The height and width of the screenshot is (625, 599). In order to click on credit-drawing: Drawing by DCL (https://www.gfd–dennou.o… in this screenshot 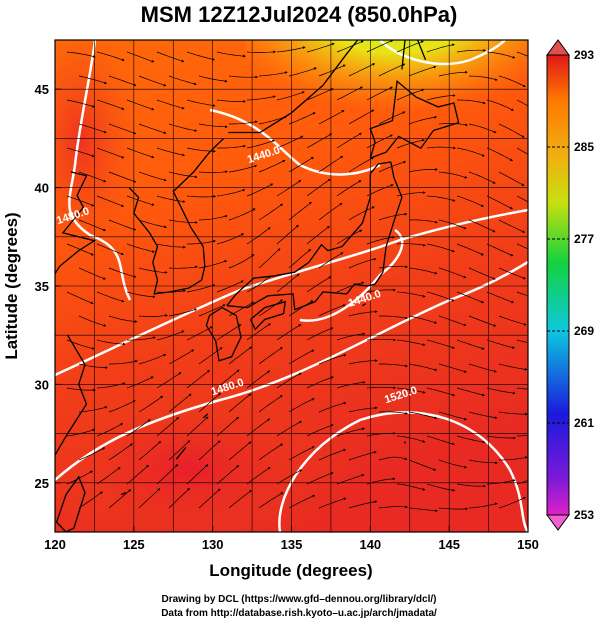, I will do `click(298, 599)`.